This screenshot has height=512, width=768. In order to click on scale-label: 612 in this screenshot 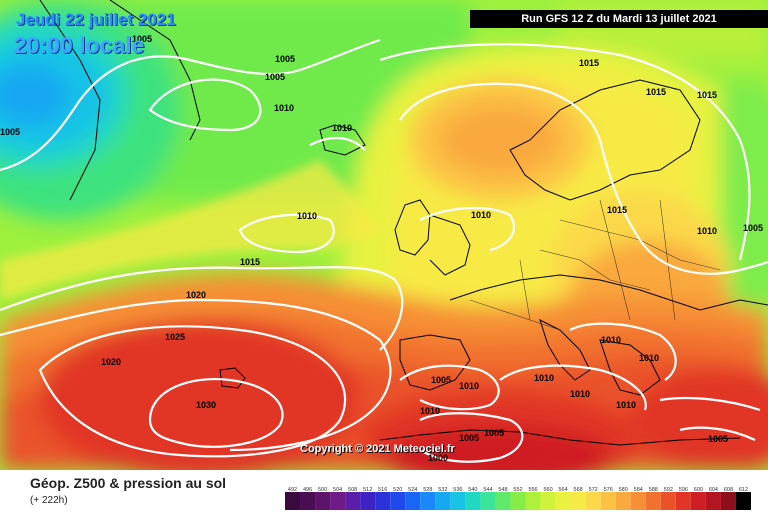, I will do `click(743, 490)`.